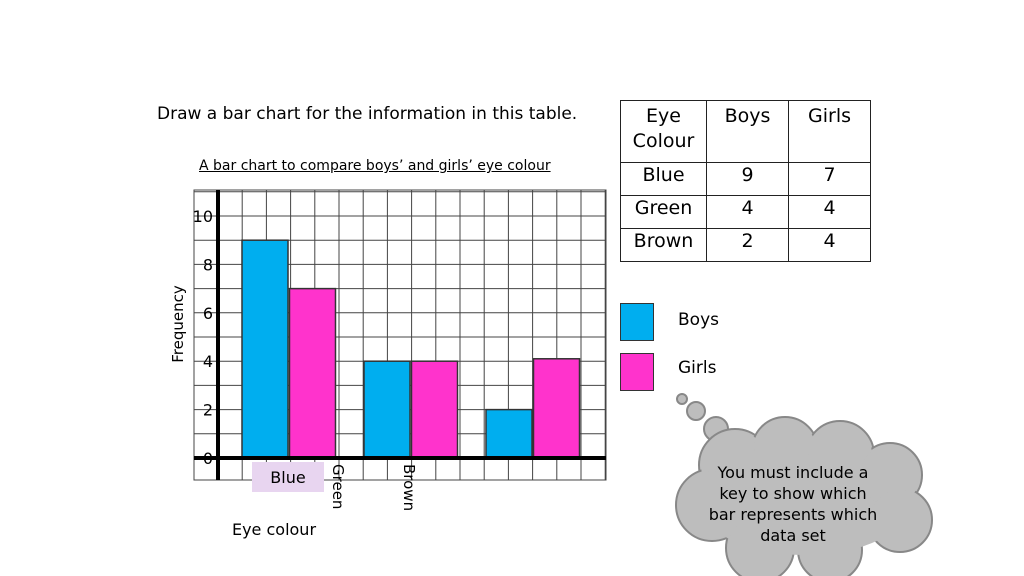 This screenshot has height=576, width=1024. Describe the element at coordinates (829, 131) in the screenshot. I see `table-header-cell: Girls` at that location.